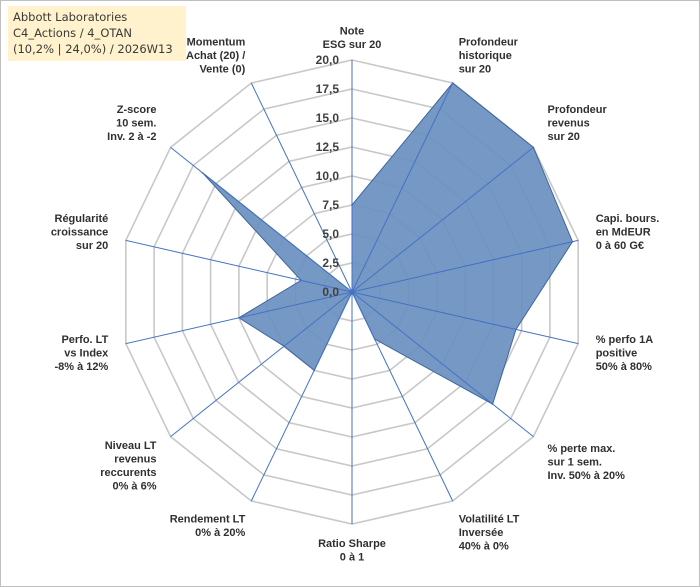 Image resolution: width=700 pixels, height=587 pixels. I want to click on tick-label-0: 0,0, so click(330, 292).